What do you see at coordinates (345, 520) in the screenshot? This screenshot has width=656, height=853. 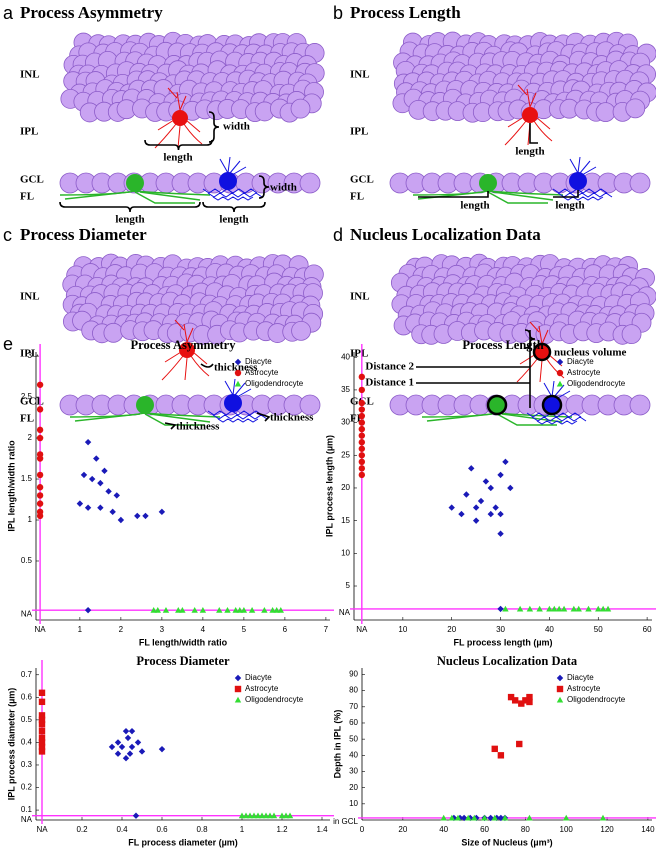 I see `y-tick-label: 15` at bounding box center [345, 520].